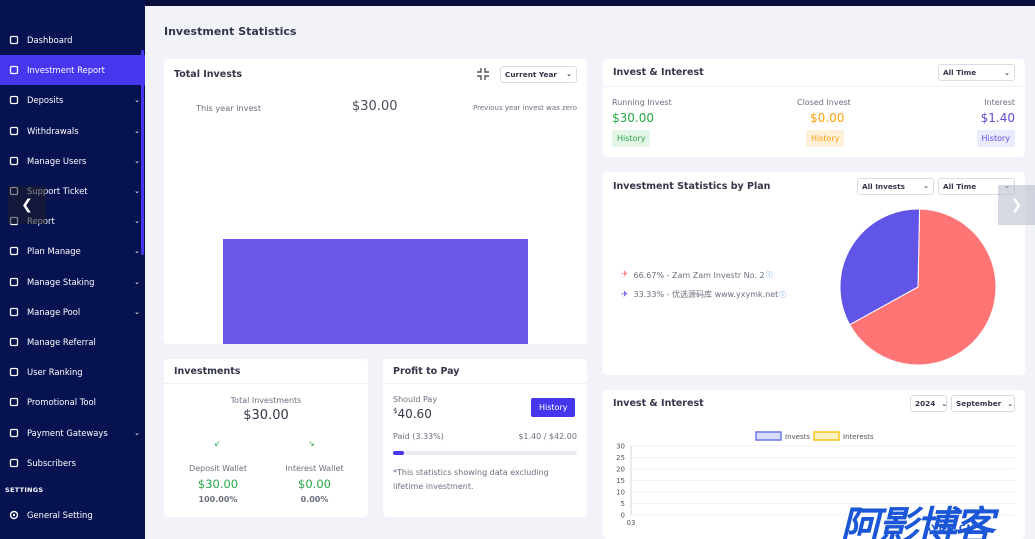  I want to click on sidebar-item-manage-users: Manage Users ⌄, so click(72, 161).